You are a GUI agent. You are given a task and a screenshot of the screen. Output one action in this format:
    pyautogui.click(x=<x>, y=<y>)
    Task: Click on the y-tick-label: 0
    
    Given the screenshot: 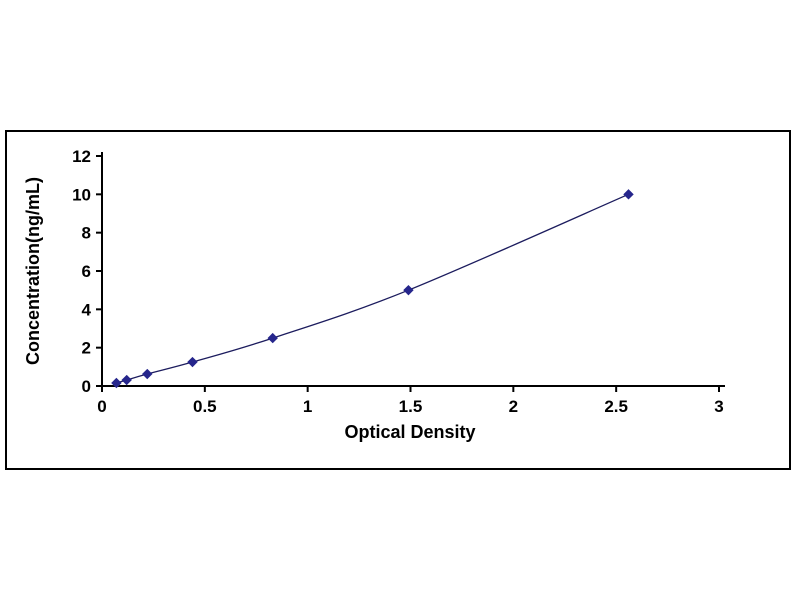 What is the action you would take?
    pyautogui.click(x=86, y=386)
    